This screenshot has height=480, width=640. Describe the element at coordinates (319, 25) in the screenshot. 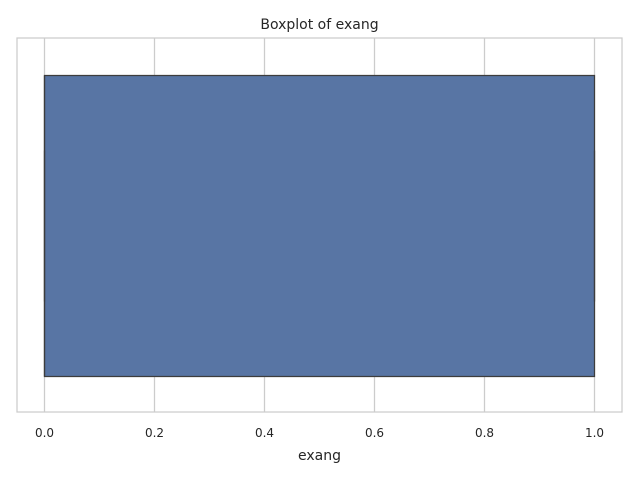

I see `chart-title: Boxplot of exang` at that location.